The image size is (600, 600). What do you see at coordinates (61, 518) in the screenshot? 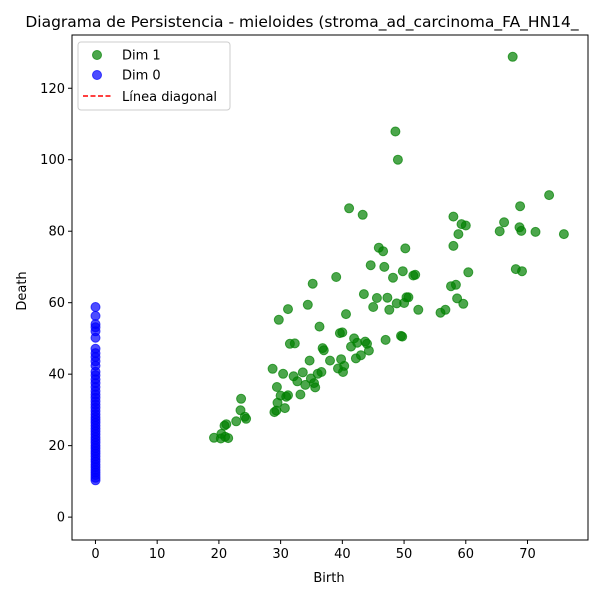
I see `y-tick-label-0: 0` at bounding box center [61, 518].